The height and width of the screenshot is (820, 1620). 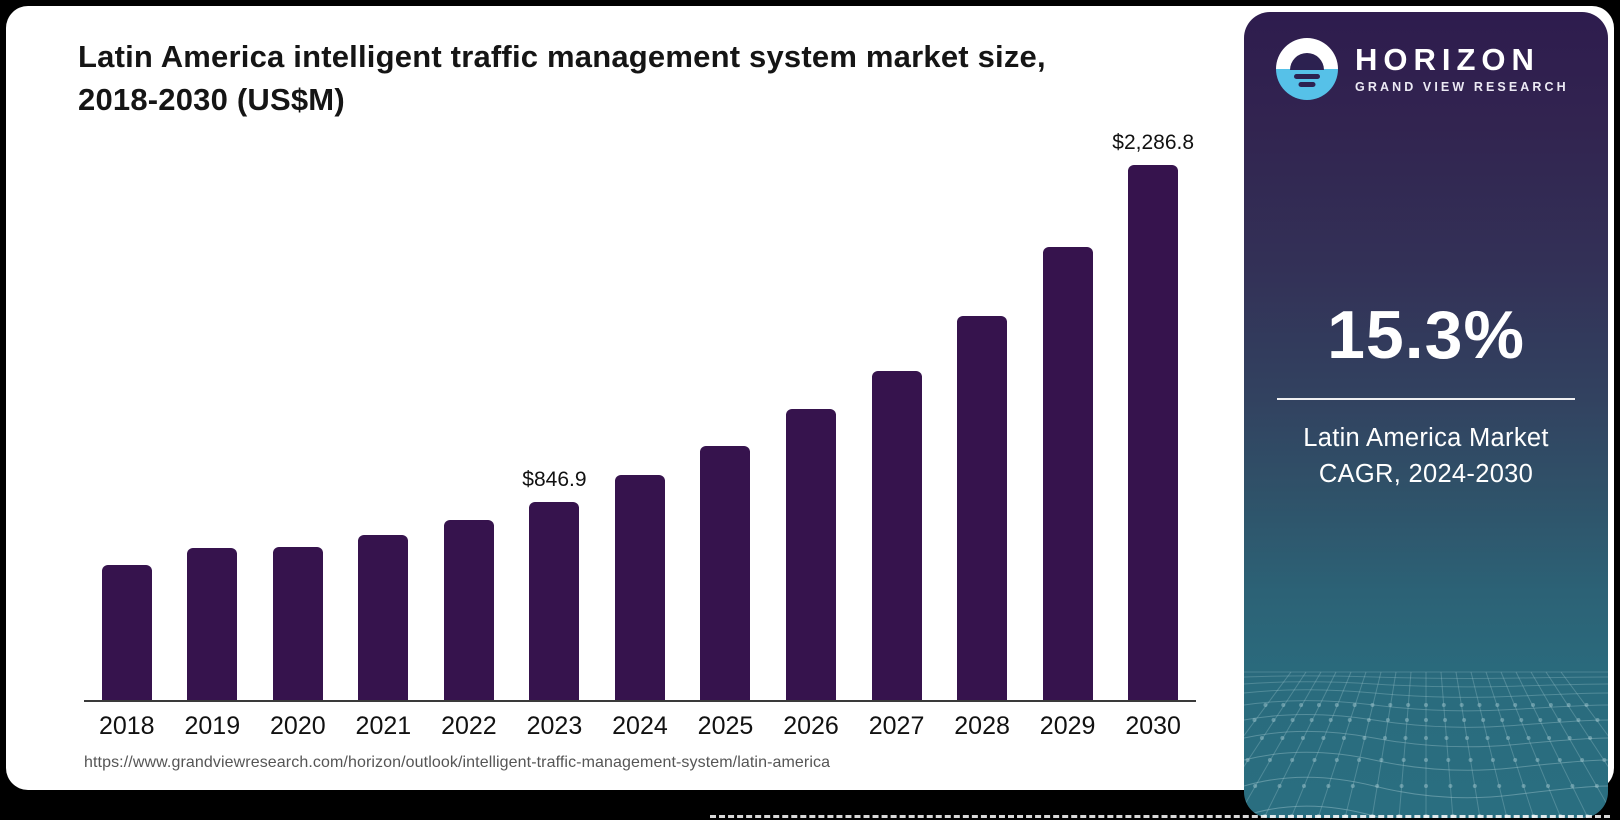 What do you see at coordinates (126, 726) in the screenshot?
I see `x-axis-label: 2018` at bounding box center [126, 726].